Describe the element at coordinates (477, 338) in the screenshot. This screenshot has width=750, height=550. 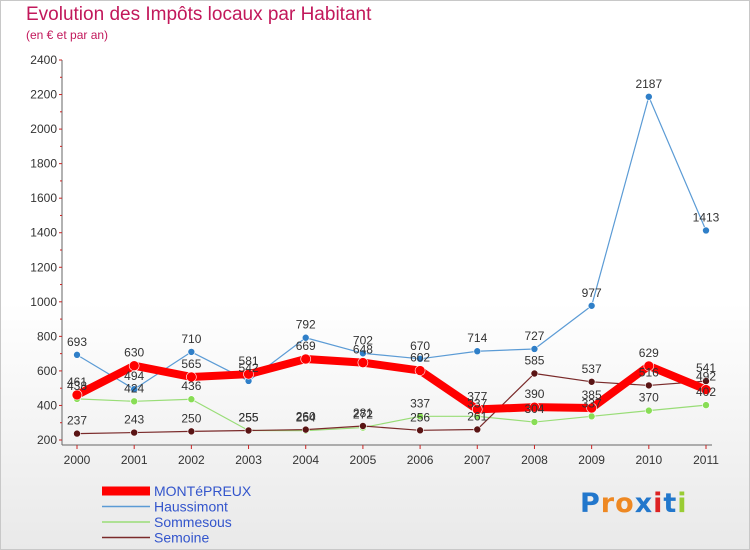
I see `data-label-haussimont: 714` at that location.